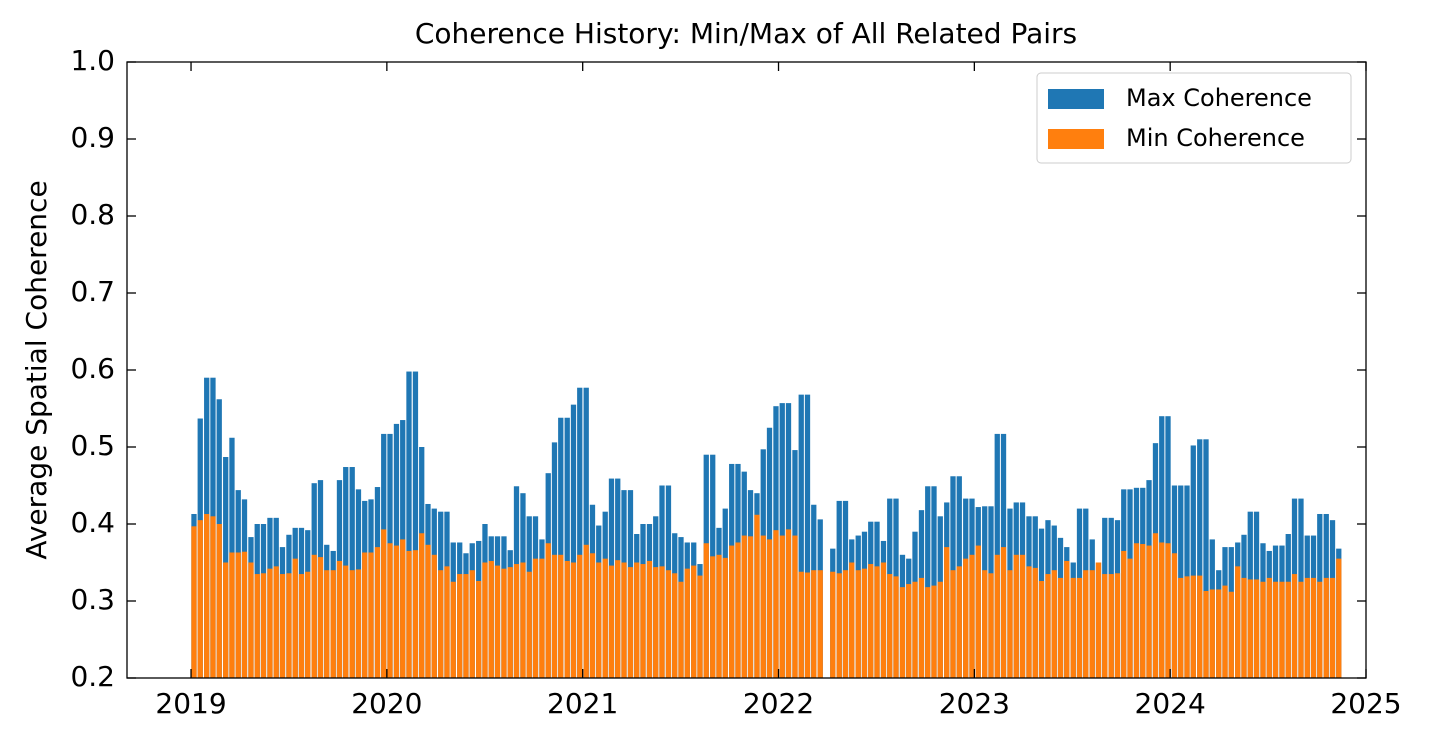 The width and height of the screenshot is (1429, 741). What do you see at coordinates (92, 137) in the screenshot?
I see `y-tick-label: 0.9` at bounding box center [92, 137].